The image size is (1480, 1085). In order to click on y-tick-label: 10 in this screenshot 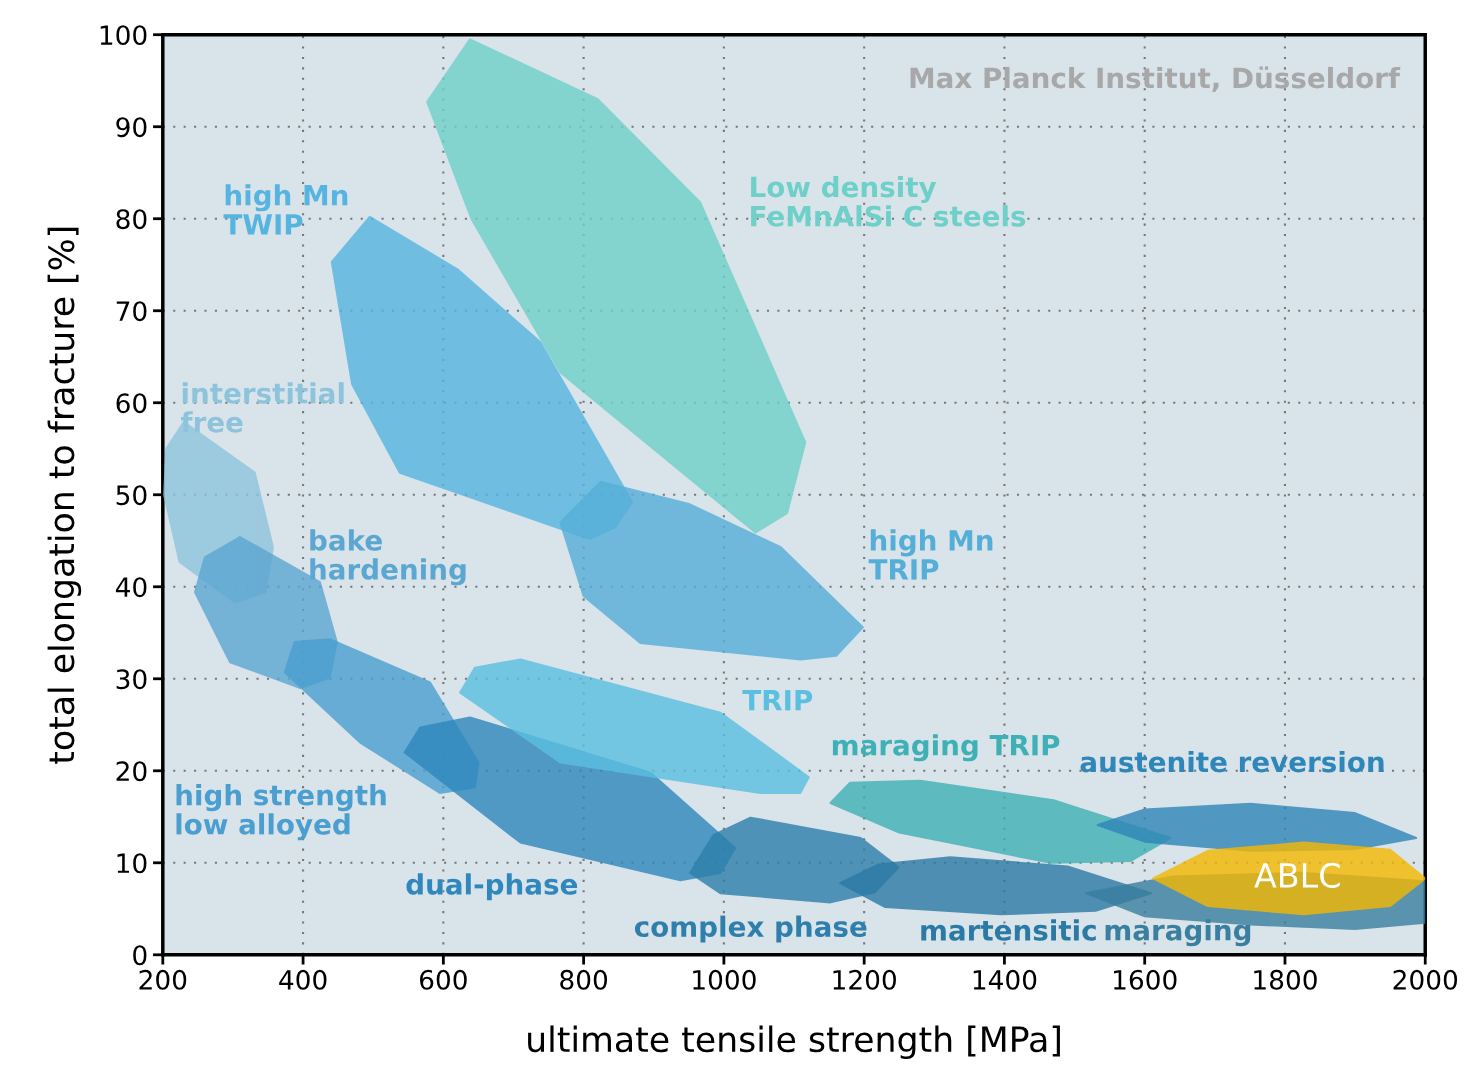, I will do `click(132, 863)`.